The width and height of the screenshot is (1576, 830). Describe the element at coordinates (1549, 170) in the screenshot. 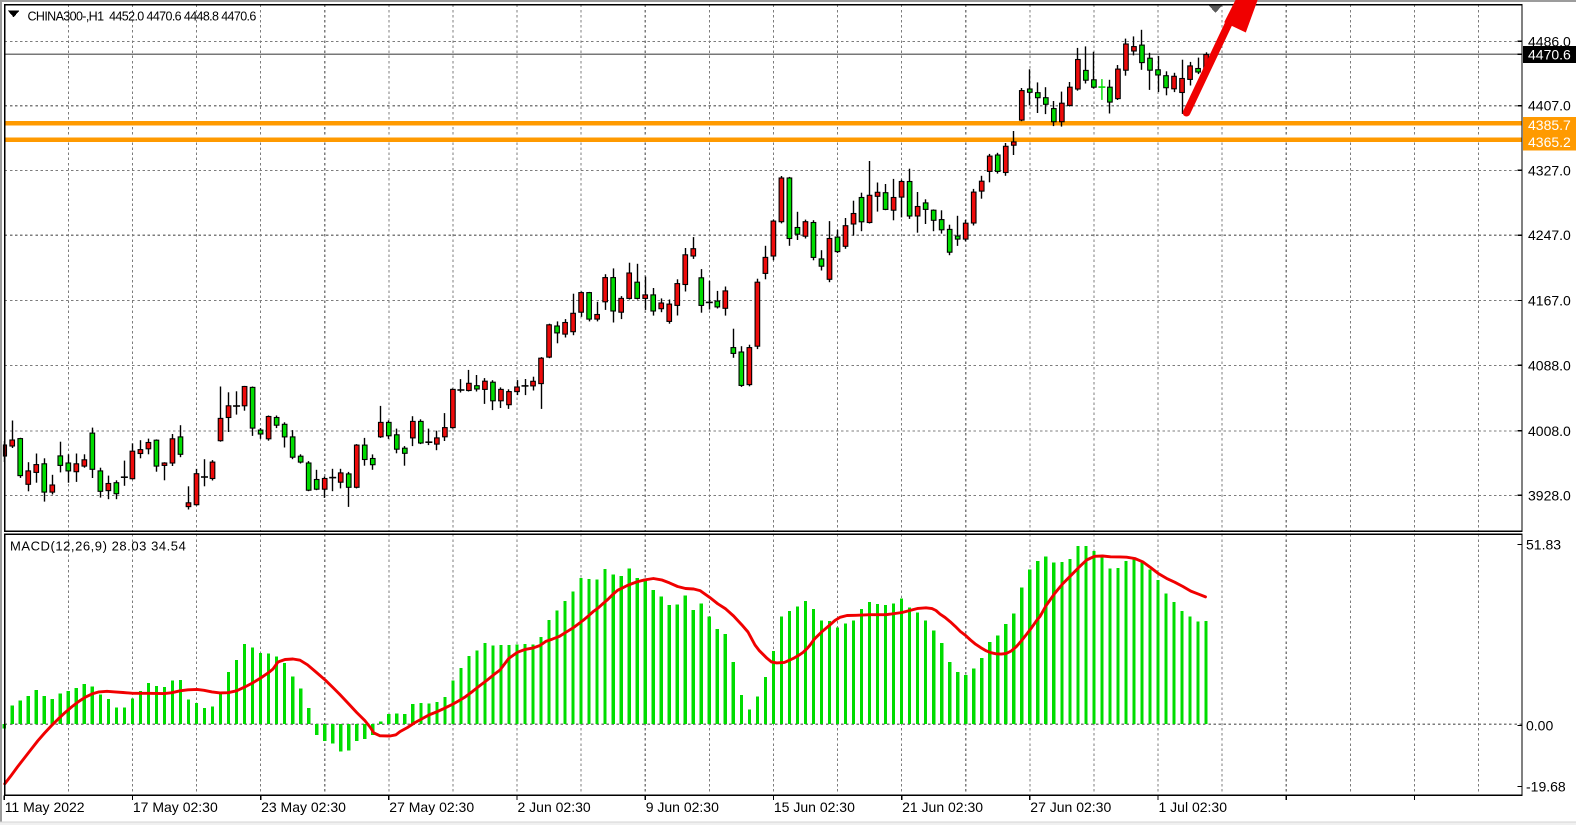

I see `svg-text: 4327.0` at that location.